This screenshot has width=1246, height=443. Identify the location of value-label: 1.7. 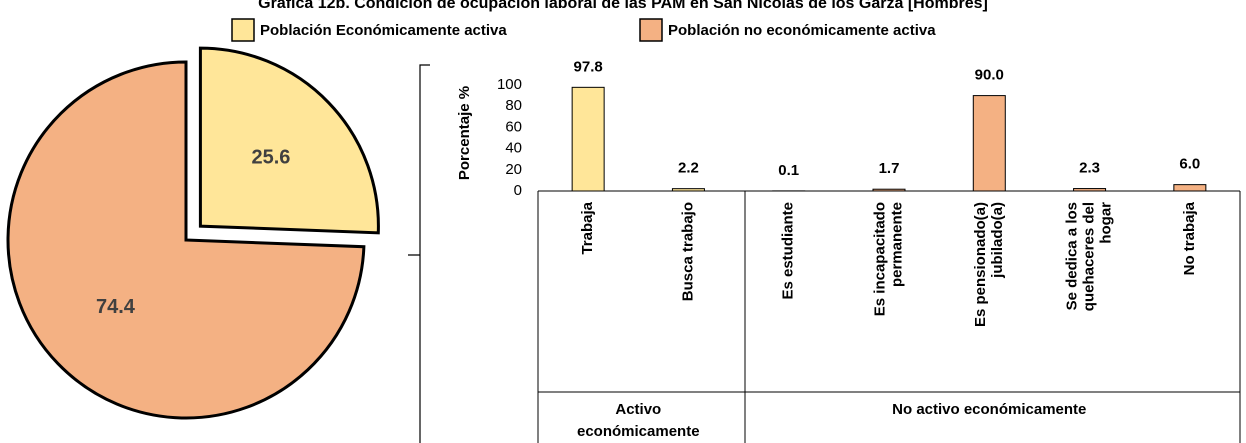
(889, 168).